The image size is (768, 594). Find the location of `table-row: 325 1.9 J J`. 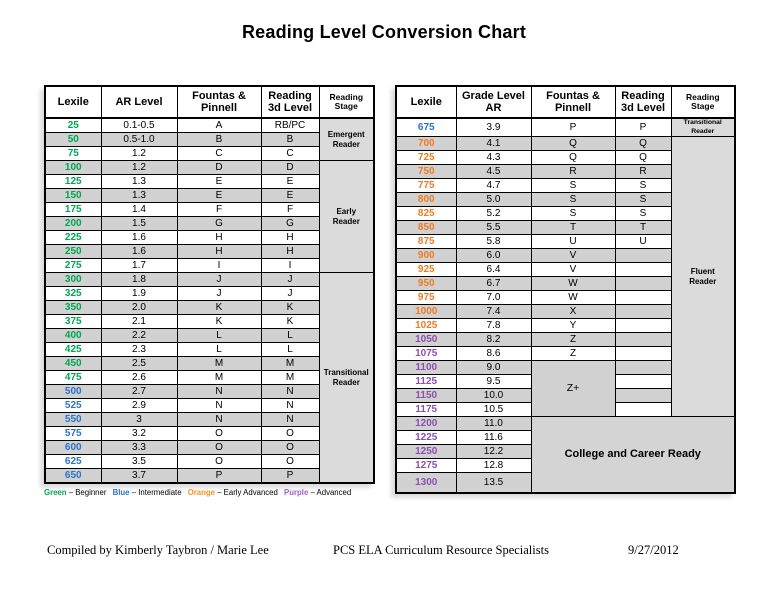

table-row: 325 1.9 J J is located at coordinates (209, 293).